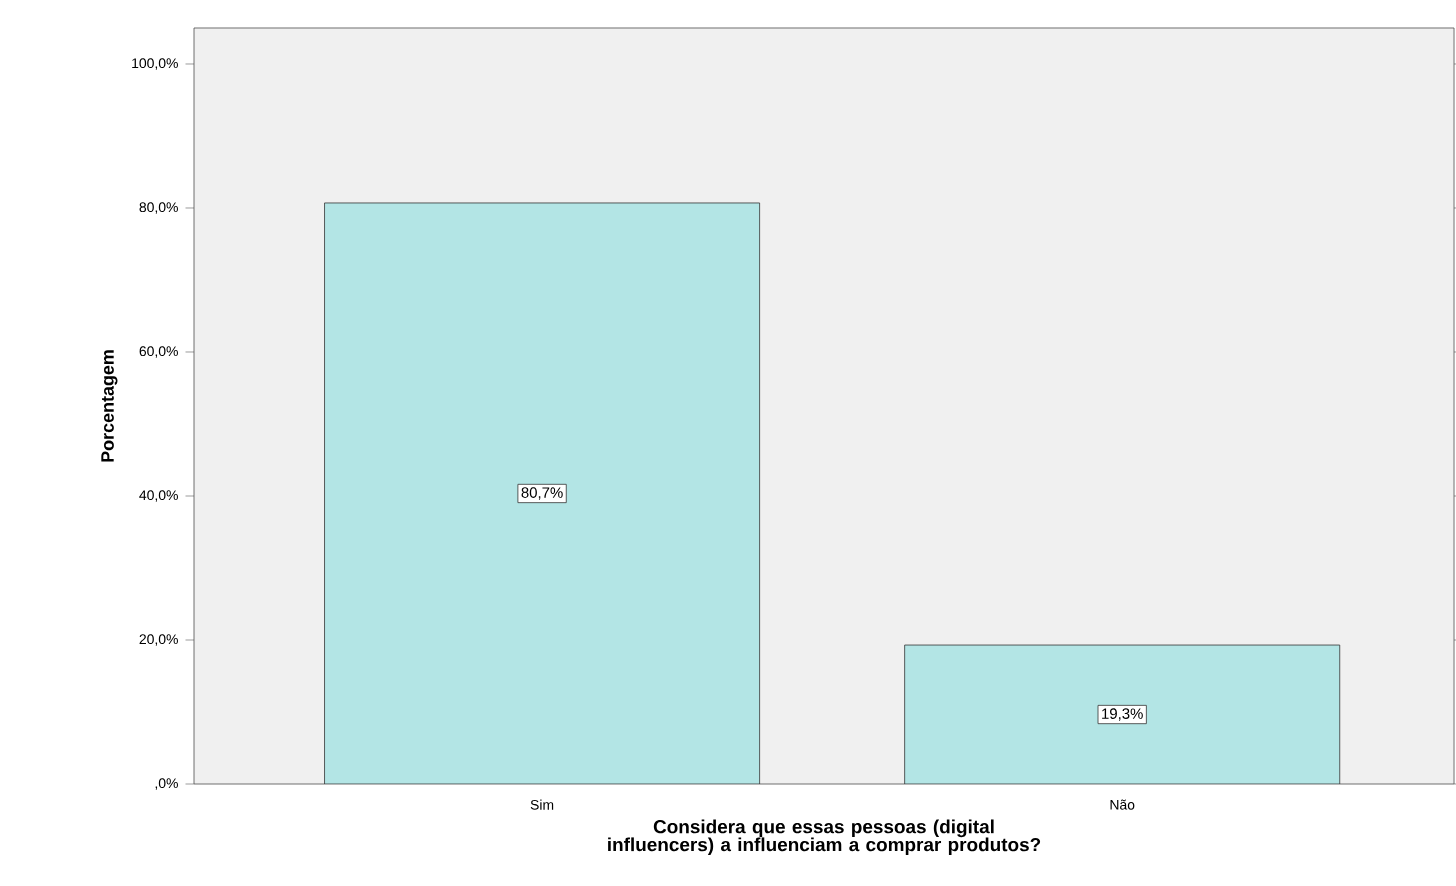 This screenshot has height=886, width=1456. I want to click on x-axis-title: Considera que essas pessoas (digital influencers) a influenciam a comprar produtos?, so click(824, 837).